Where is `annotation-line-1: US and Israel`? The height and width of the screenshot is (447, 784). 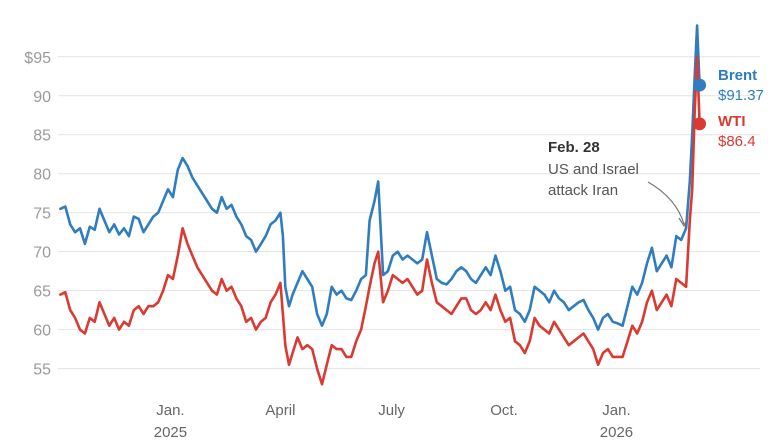 annotation-line-1: US and Israel is located at coordinates (593, 169).